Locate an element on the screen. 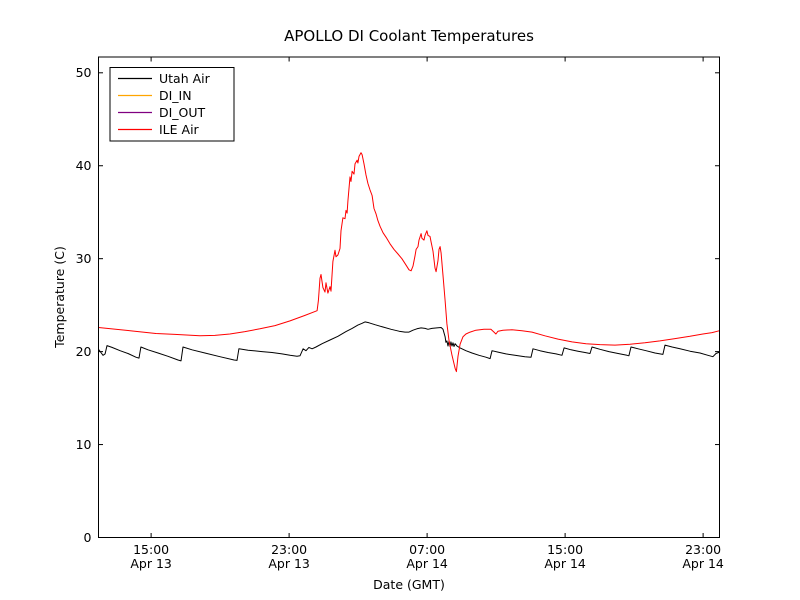 This screenshot has height=600, width=800. y-tick-label: 10 is located at coordinates (84, 444).